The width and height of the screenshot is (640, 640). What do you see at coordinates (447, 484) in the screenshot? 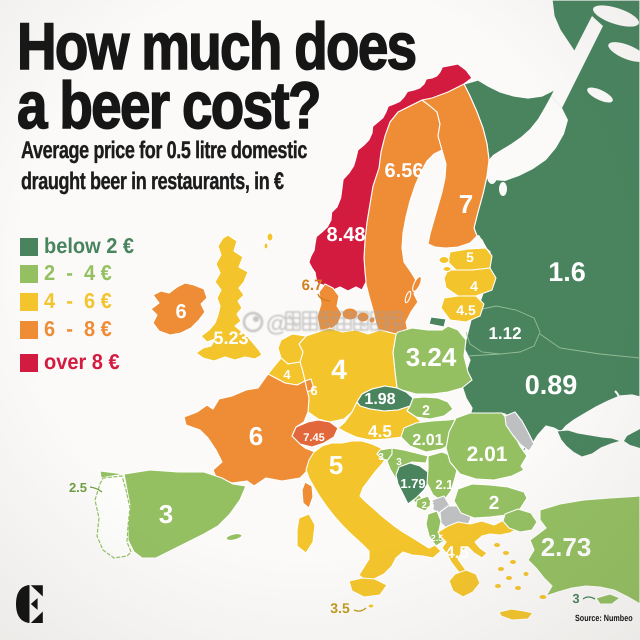
I see `svg-text: 2.16` at bounding box center [447, 484].